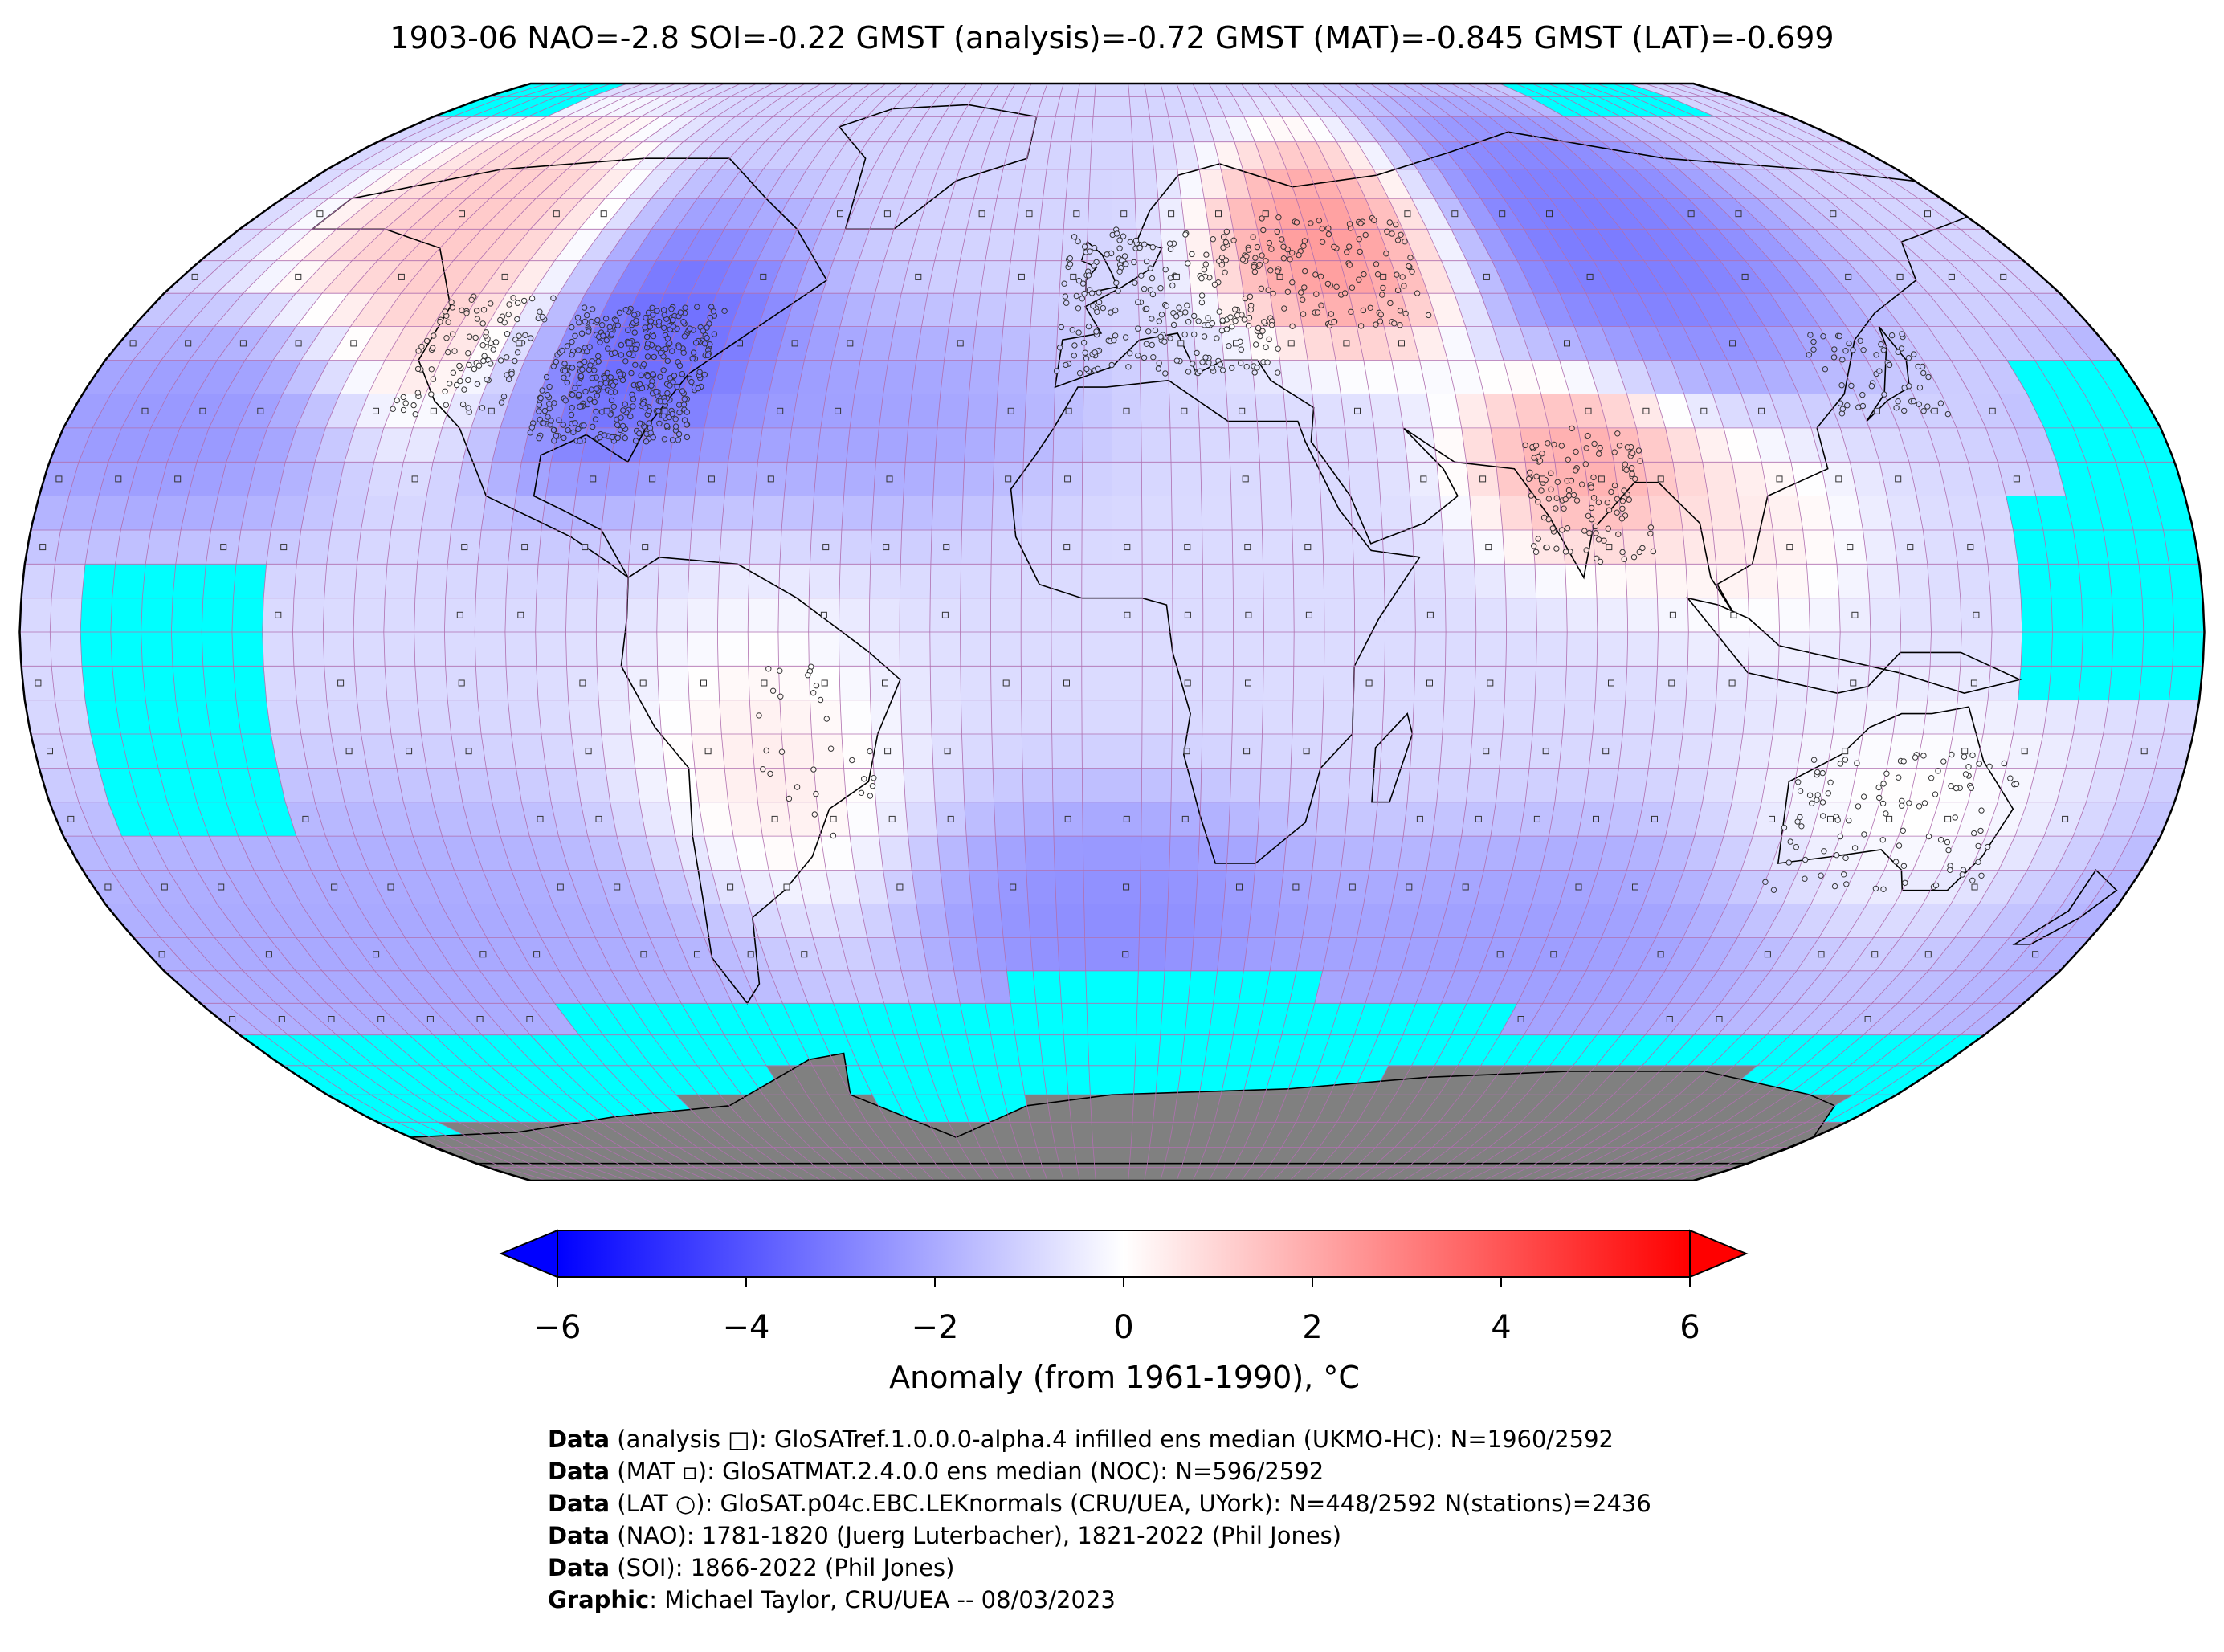 This screenshot has height=1652, width=2224. I want to click on colorbar-ticks, so click(1124, 1282).